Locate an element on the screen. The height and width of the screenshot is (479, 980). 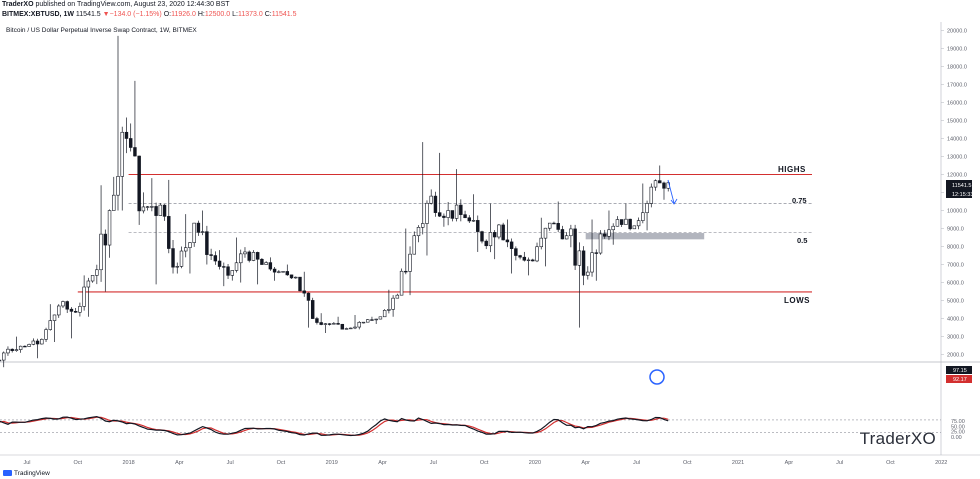
level-label-lows: LOWS is located at coordinates (797, 300).